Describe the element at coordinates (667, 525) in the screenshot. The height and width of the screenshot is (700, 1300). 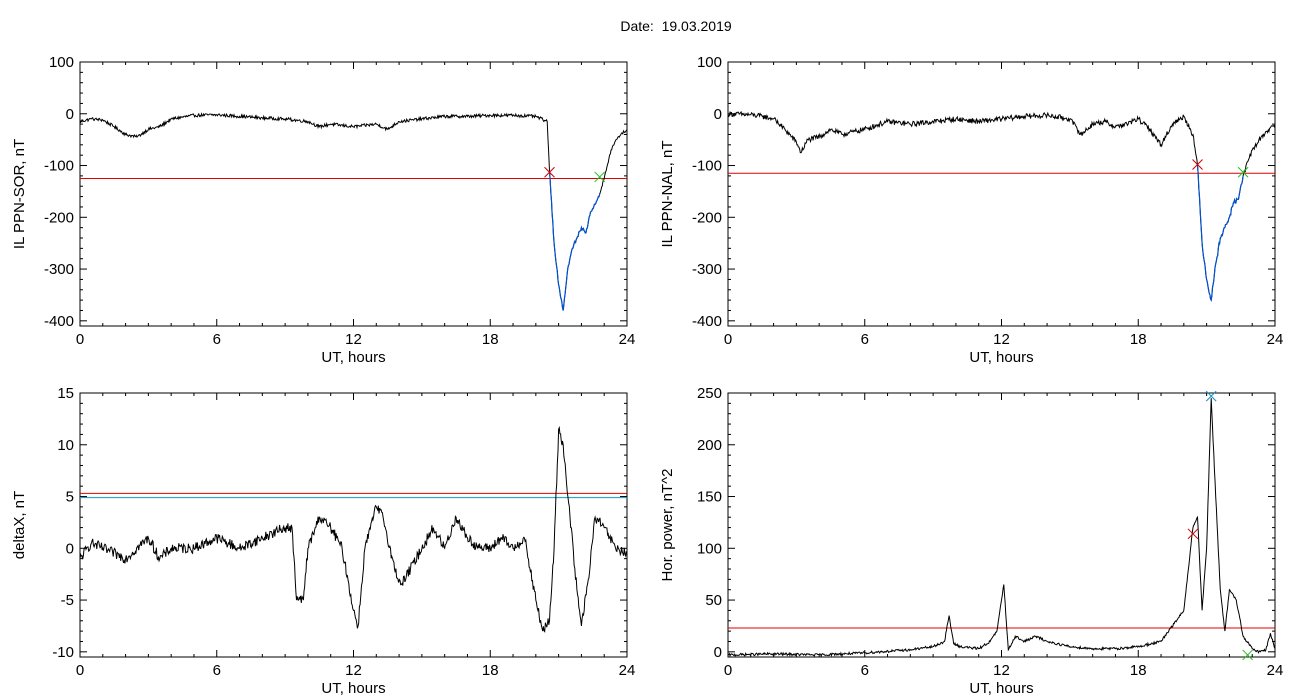
I see `y-axis-title: Hor. power, nT^2` at that location.